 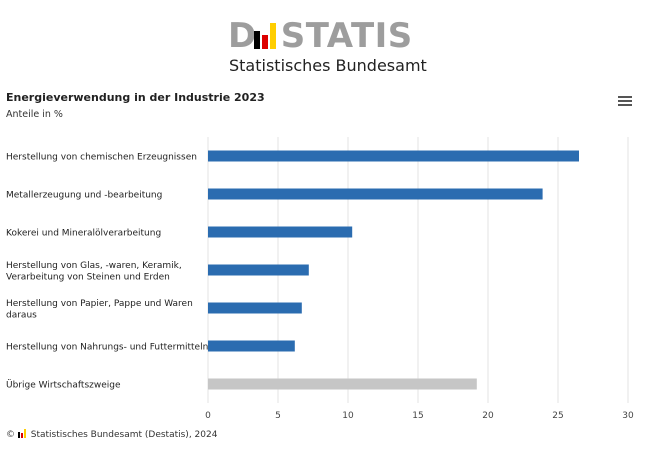 What do you see at coordinates (10, 435) in the screenshot?
I see `copyright-symbol: ©` at bounding box center [10, 435].